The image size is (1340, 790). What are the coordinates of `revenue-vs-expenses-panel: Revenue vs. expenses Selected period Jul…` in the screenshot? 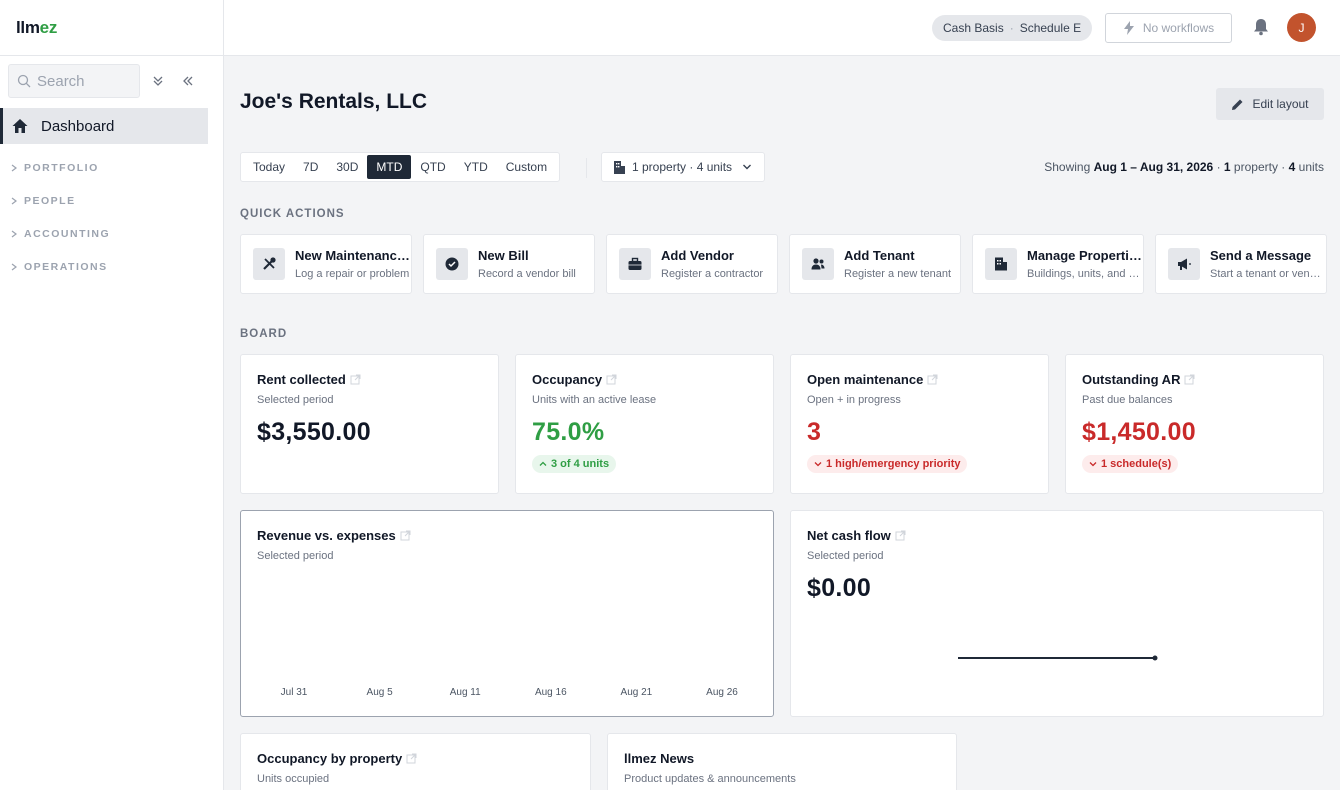 It's located at (507, 613).